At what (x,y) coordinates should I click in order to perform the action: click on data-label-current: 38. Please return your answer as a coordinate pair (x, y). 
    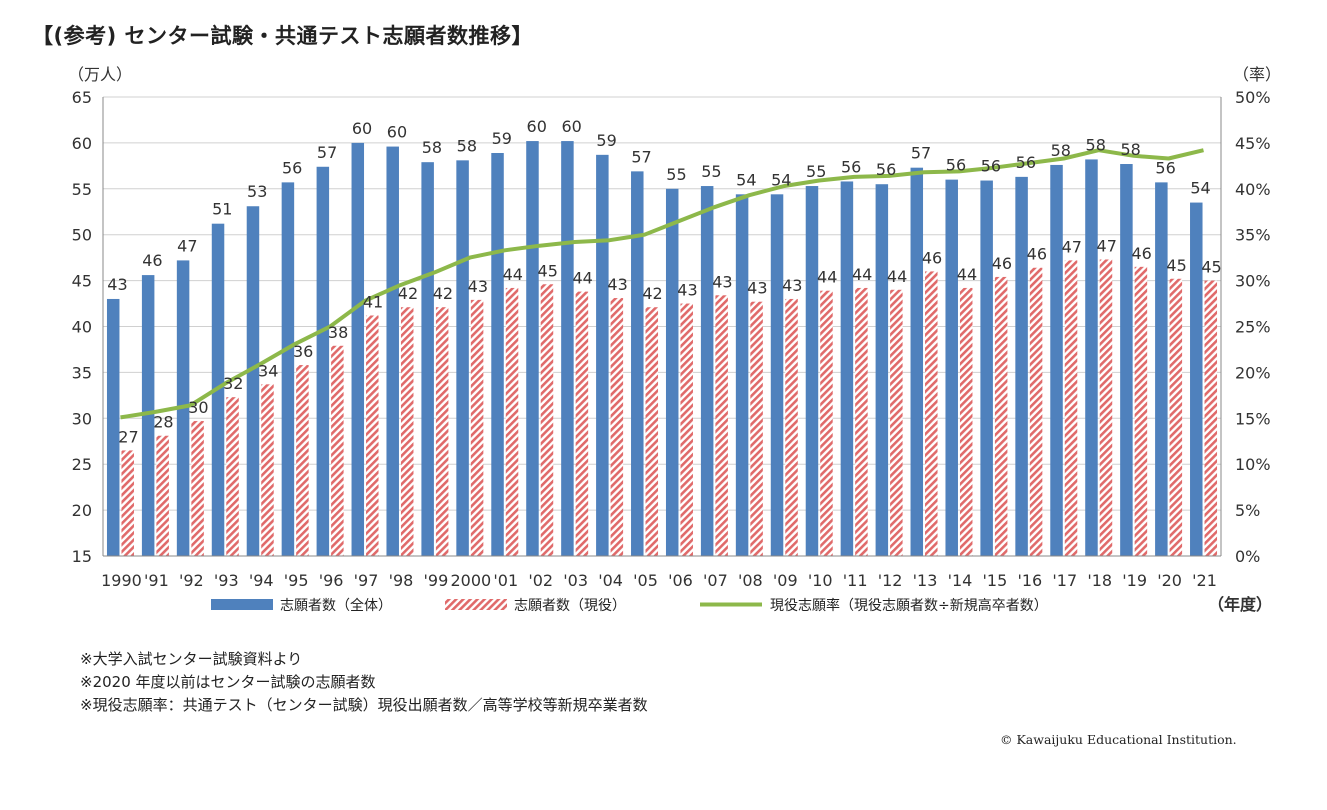
    Looking at the image, I should click on (338, 332).